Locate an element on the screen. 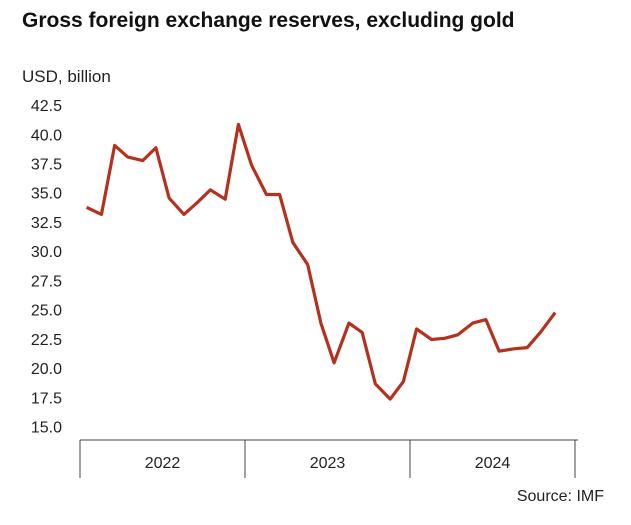 The width and height of the screenshot is (631, 525). x-tick-label: 2024 is located at coordinates (493, 463).